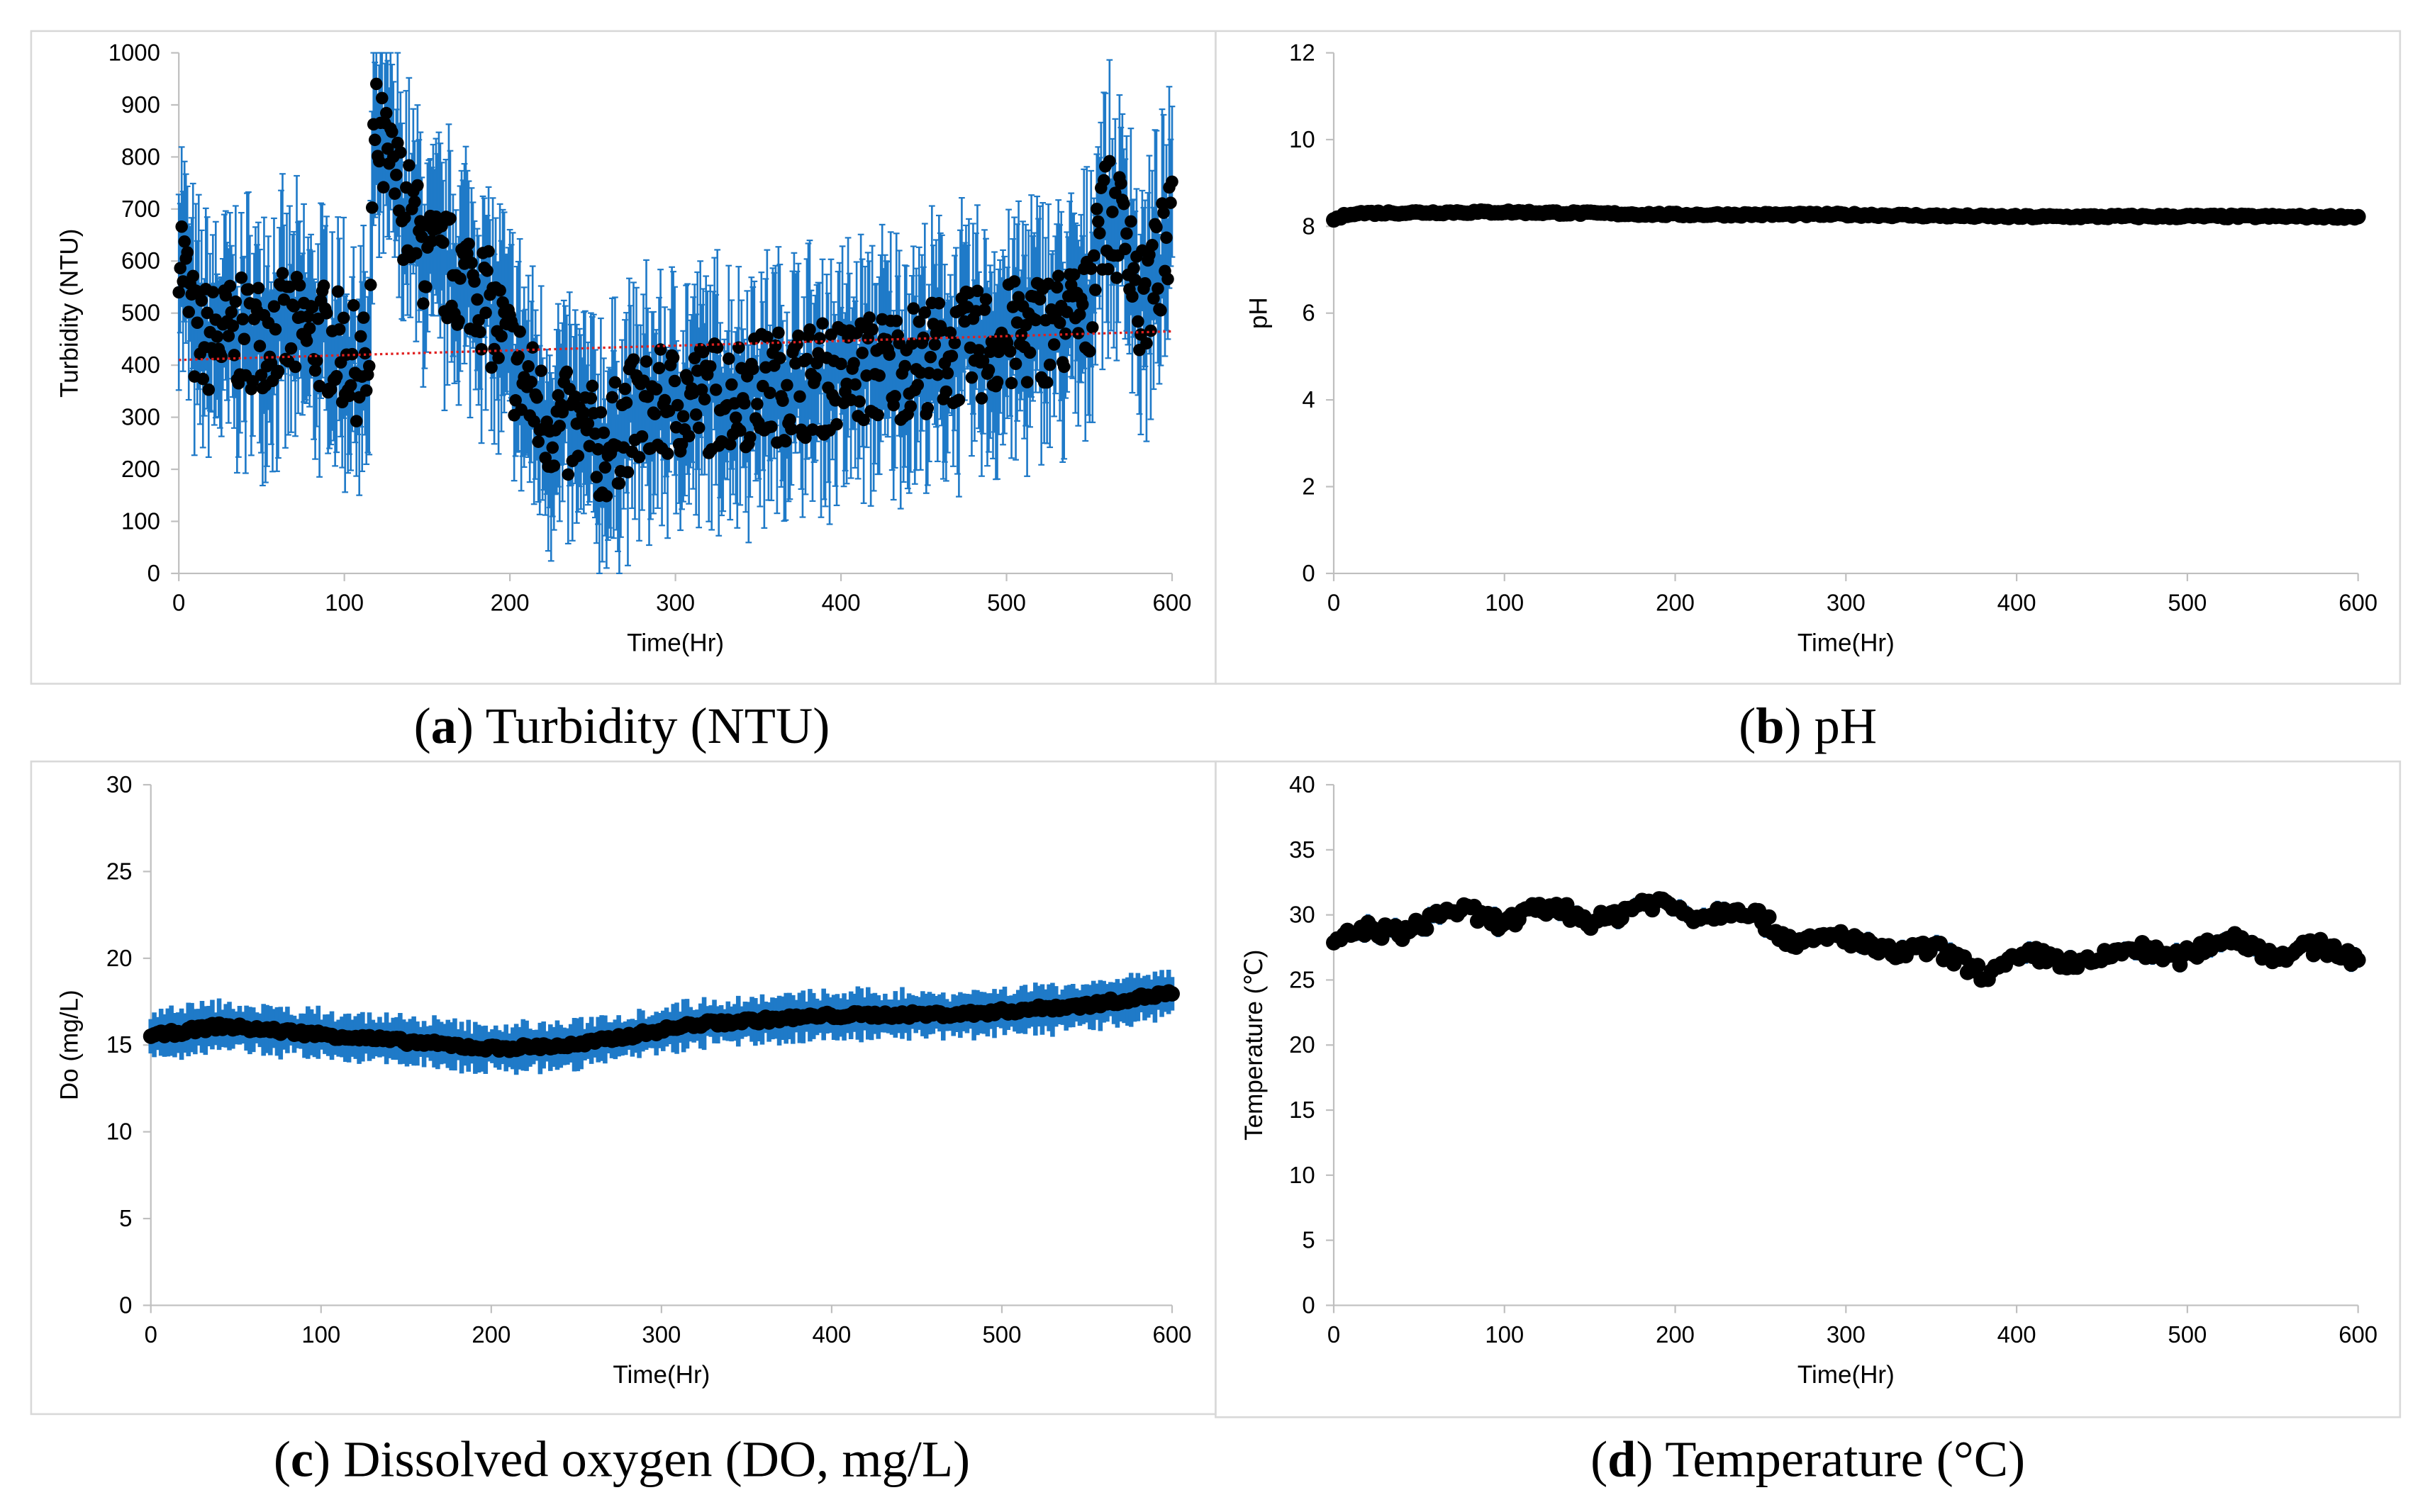 The width and height of the screenshot is (2425, 1512). What do you see at coordinates (2187, 1335) in the screenshot?
I see `x-tick-label: 500` at bounding box center [2187, 1335].